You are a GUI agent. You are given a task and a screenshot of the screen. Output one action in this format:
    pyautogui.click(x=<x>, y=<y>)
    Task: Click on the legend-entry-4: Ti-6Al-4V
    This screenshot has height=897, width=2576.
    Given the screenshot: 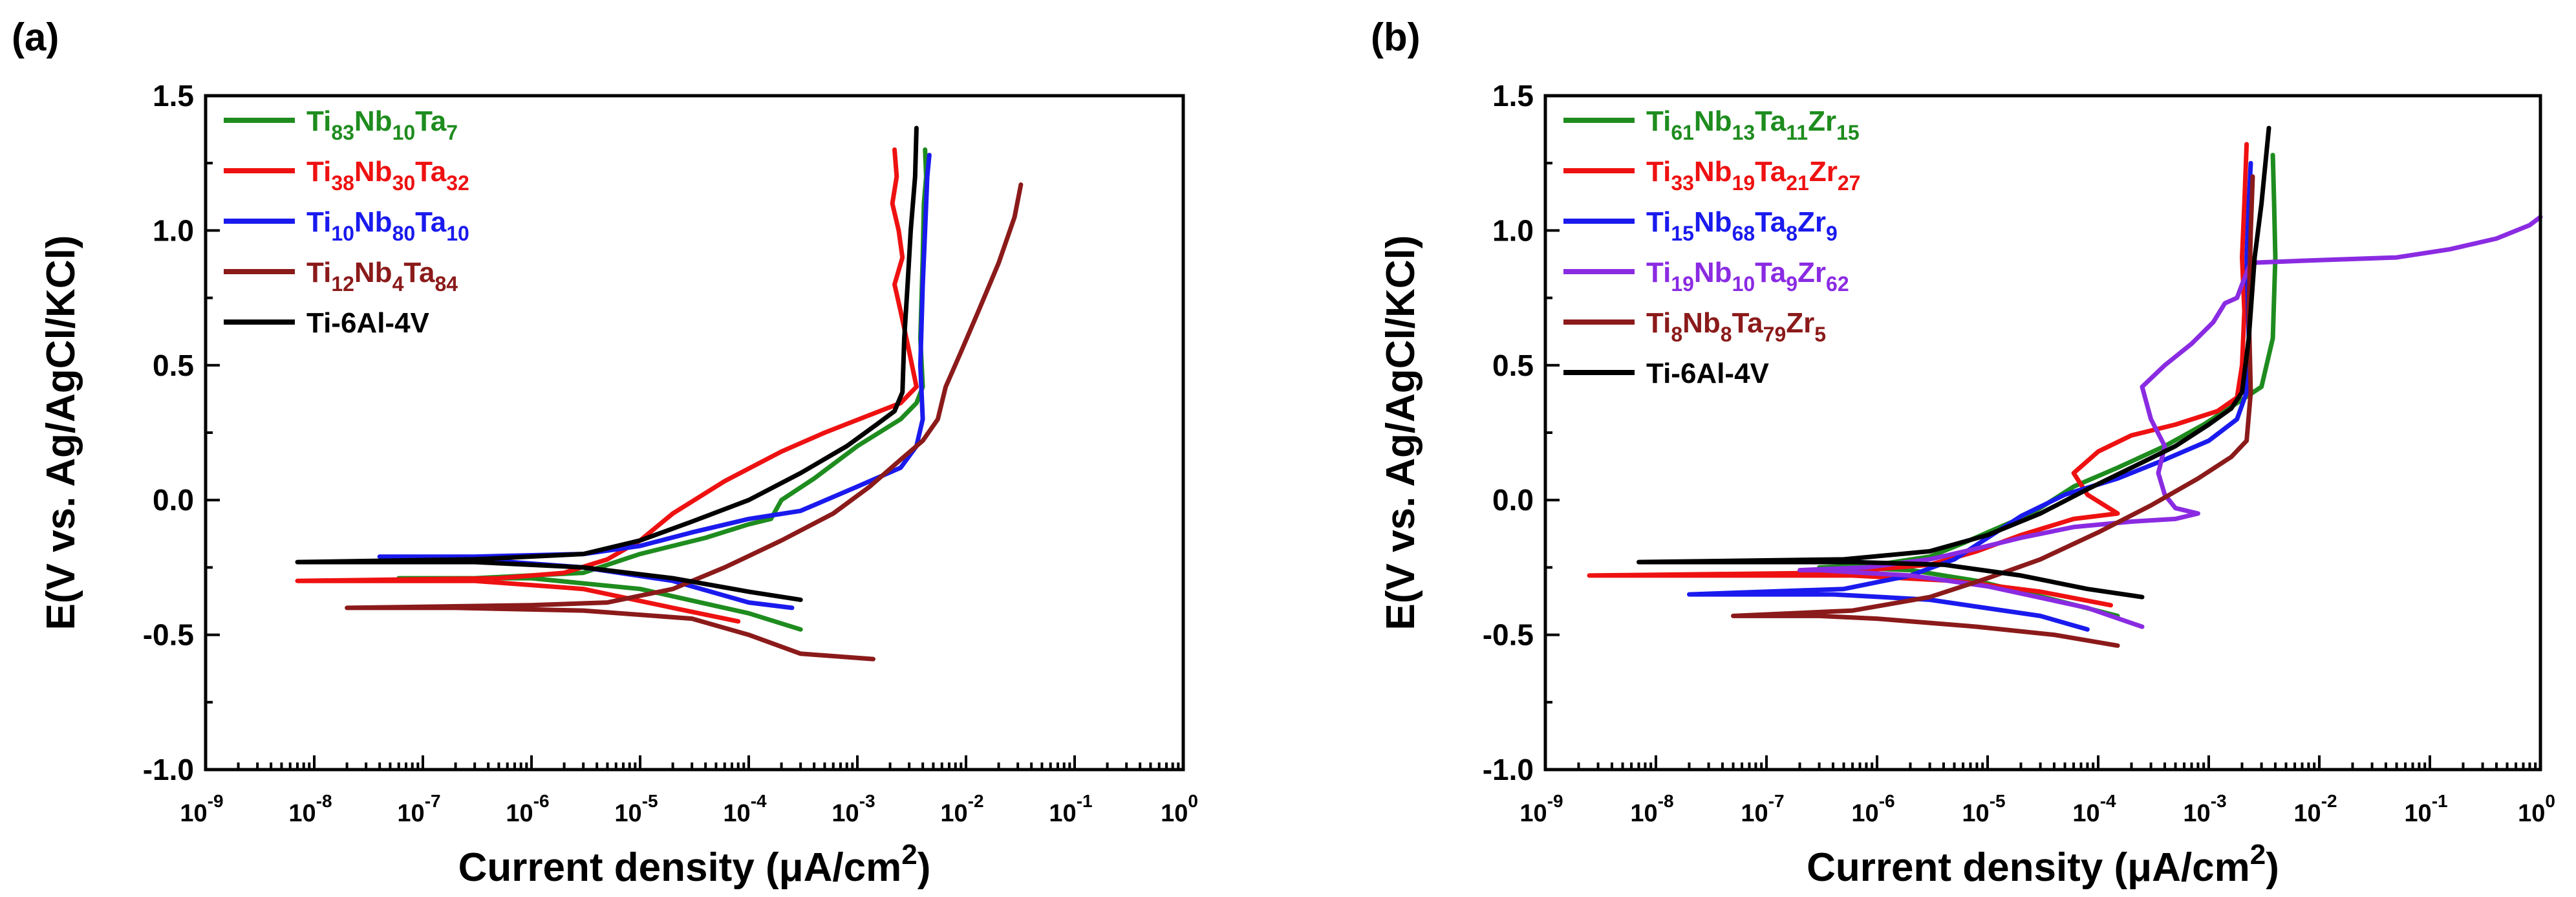 What is the action you would take?
    pyautogui.click(x=368, y=323)
    